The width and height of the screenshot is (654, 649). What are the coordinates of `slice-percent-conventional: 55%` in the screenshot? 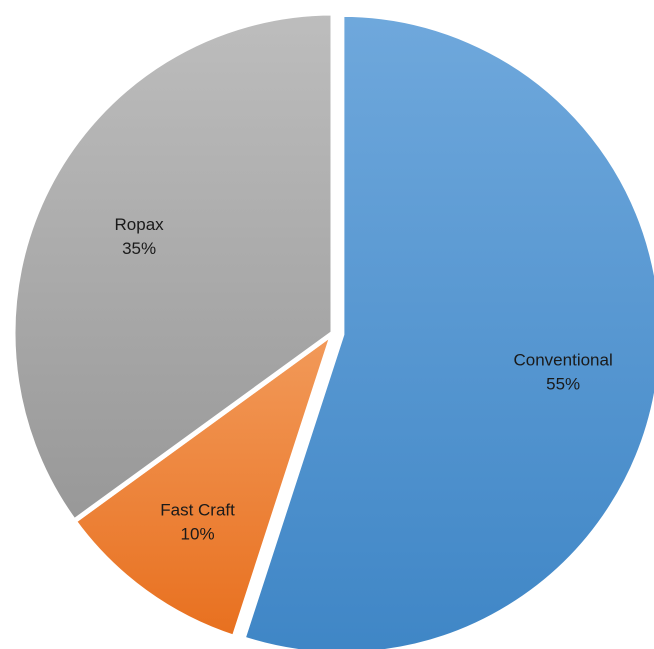 It's located at (563, 383).